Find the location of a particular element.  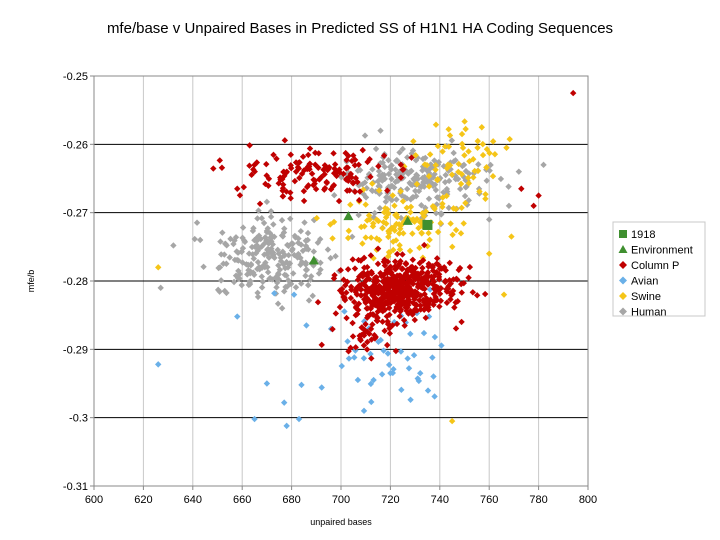

x-tick-label: 760 is located at coordinates (489, 500).